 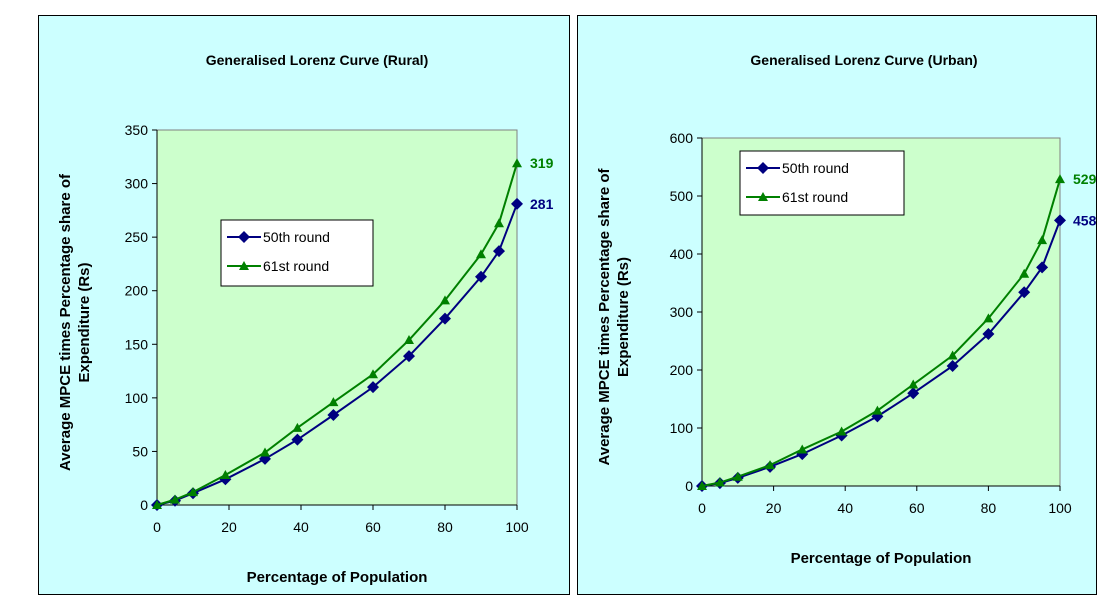 I want to click on y-tick-label: 250, so click(x=137, y=237).